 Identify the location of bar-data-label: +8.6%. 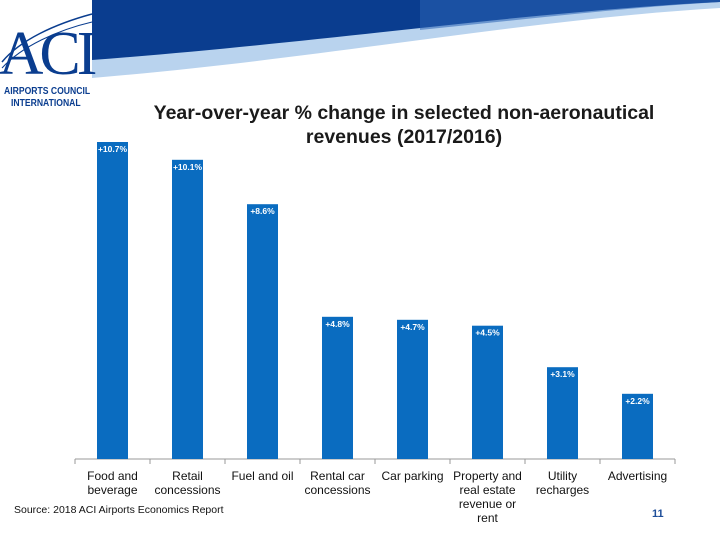
(262, 211).